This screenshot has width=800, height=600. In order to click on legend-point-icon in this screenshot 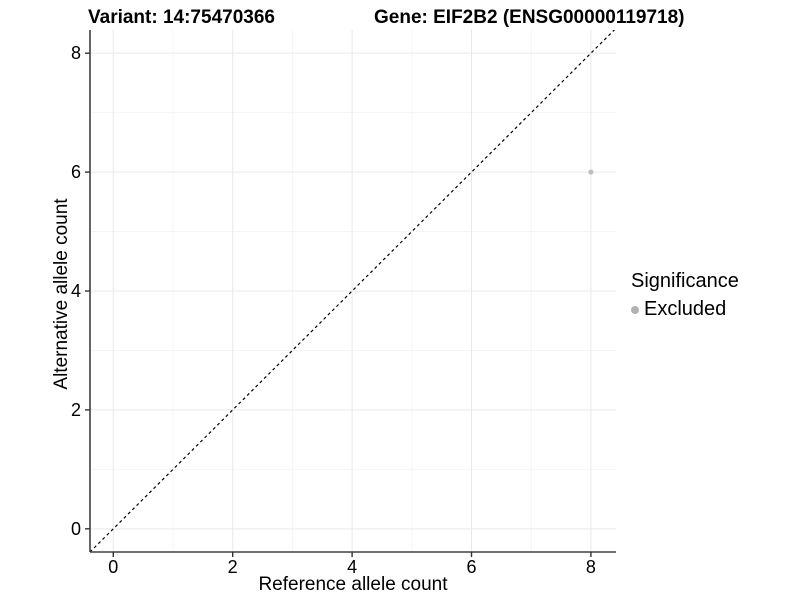, I will do `click(635, 309)`.